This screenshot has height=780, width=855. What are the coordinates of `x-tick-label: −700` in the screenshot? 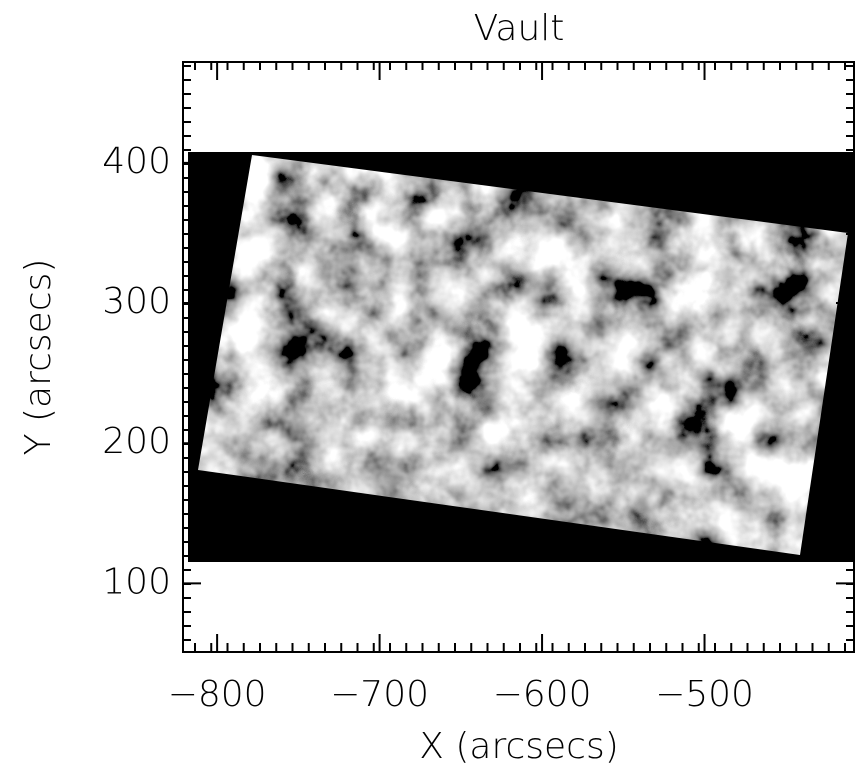 It's located at (379, 694).